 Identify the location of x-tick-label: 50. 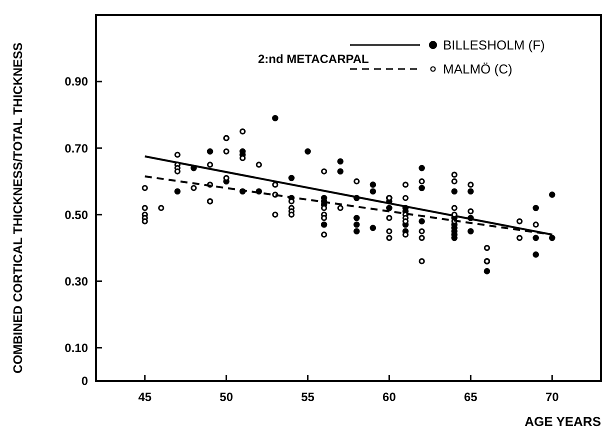
(227, 397).